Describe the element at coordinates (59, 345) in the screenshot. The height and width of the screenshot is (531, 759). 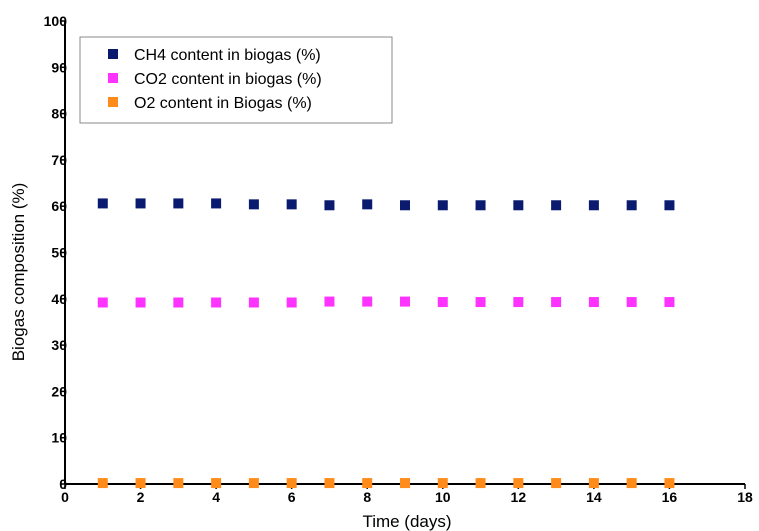
I see `y-tick-label: 30` at that location.